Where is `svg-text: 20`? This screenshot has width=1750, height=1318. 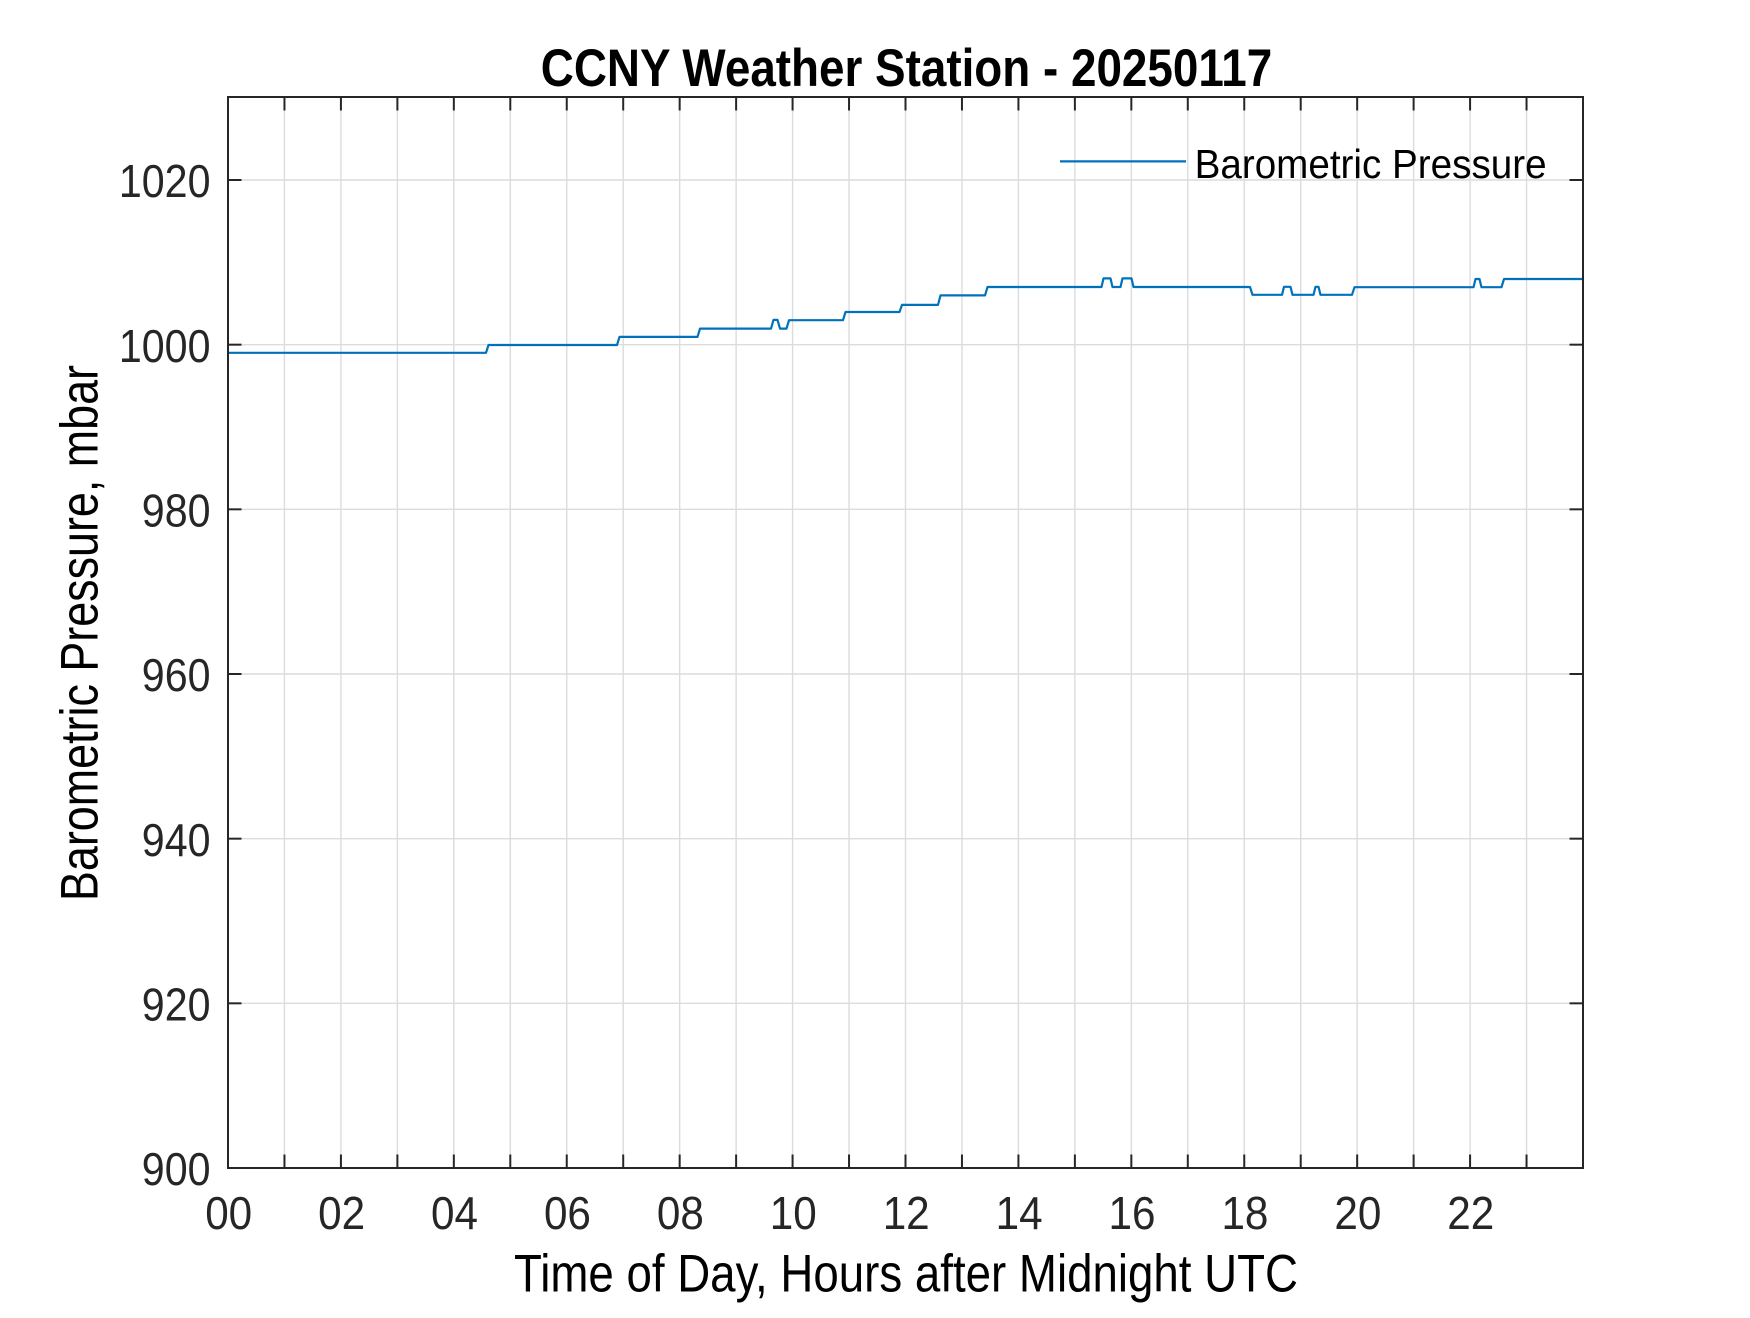 svg-text: 20 is located at coordinates (1357, 1213).